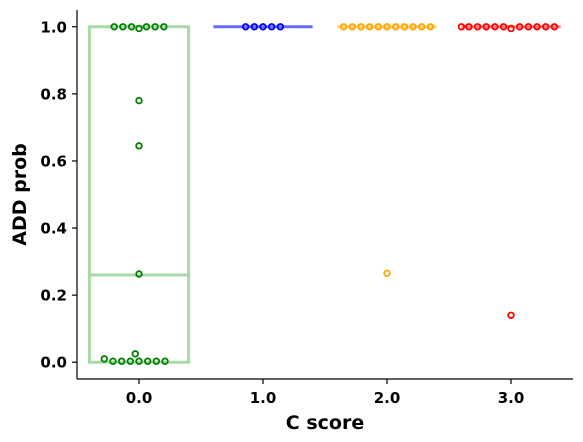 Image resolution: width=583 pixels, height=442 pixels. What do you see at coordinates (53, 296) in the screenshot?
I see `y-tick-label: 0.2` at bounding box center [53, 296].